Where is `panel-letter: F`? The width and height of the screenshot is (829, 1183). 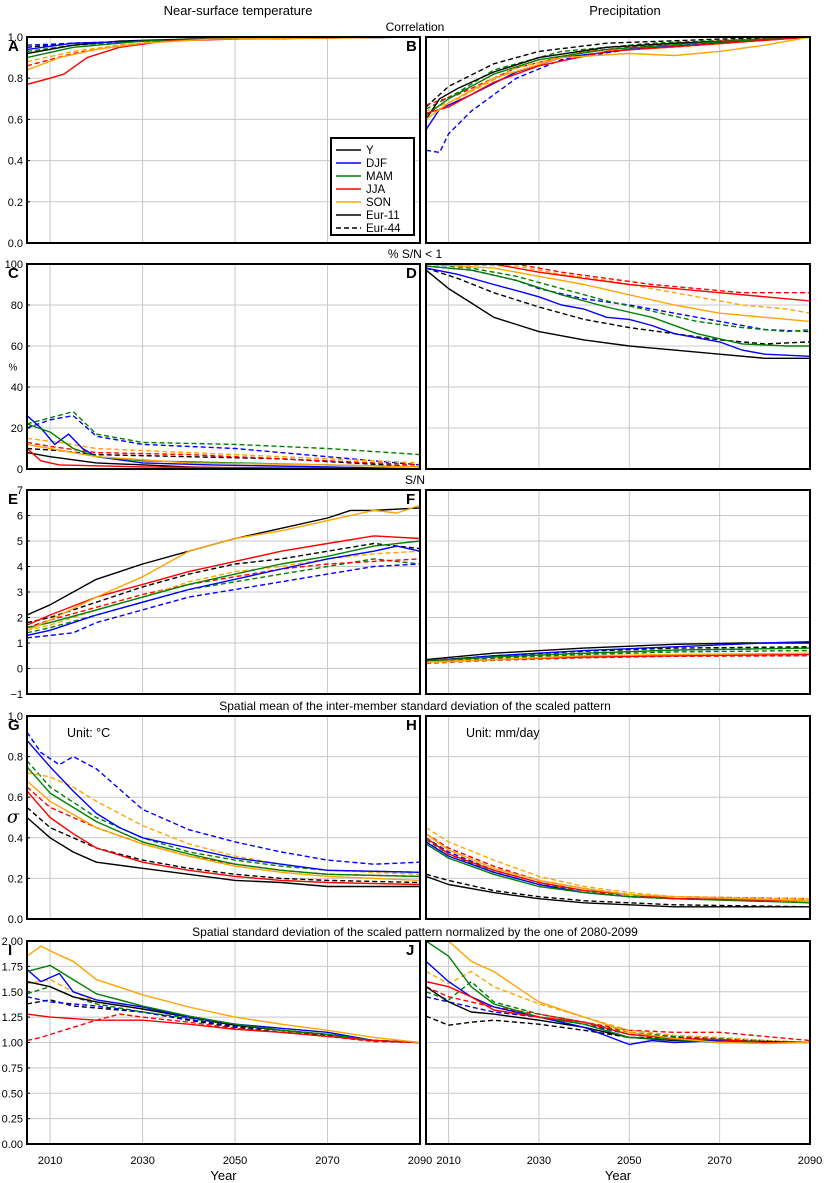 panel-letter: F is located at coordinates (410, 499).